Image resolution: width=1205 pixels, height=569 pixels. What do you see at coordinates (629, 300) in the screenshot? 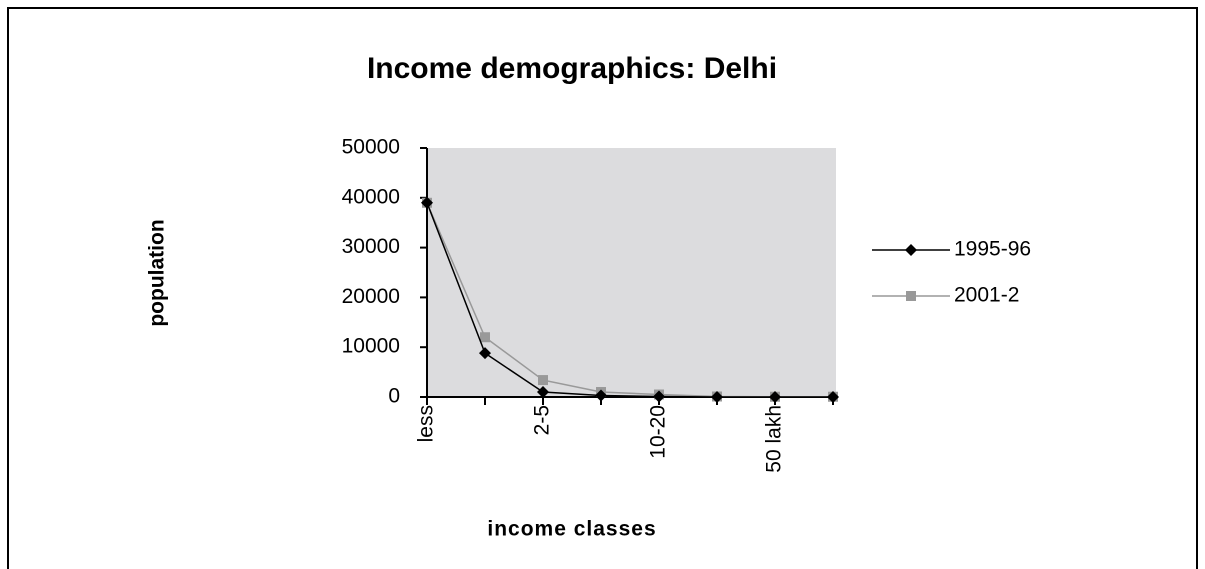
I see `series-line` at bounding box center [629, 300].